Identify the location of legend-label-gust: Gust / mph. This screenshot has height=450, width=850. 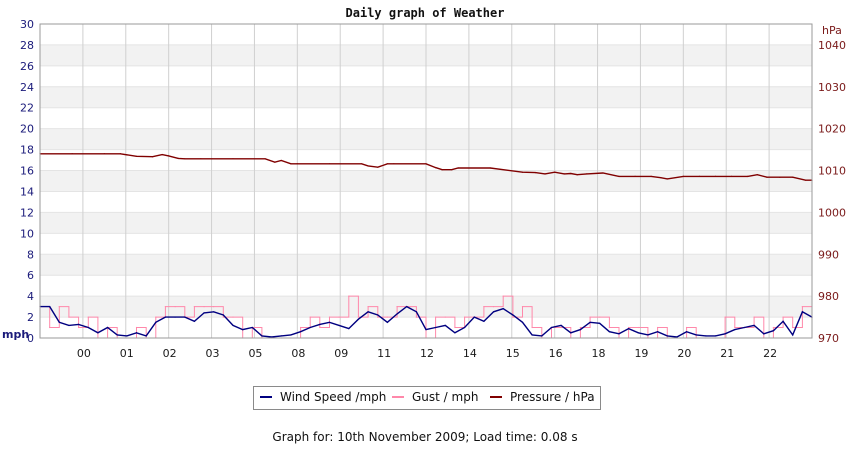
(445, 397).